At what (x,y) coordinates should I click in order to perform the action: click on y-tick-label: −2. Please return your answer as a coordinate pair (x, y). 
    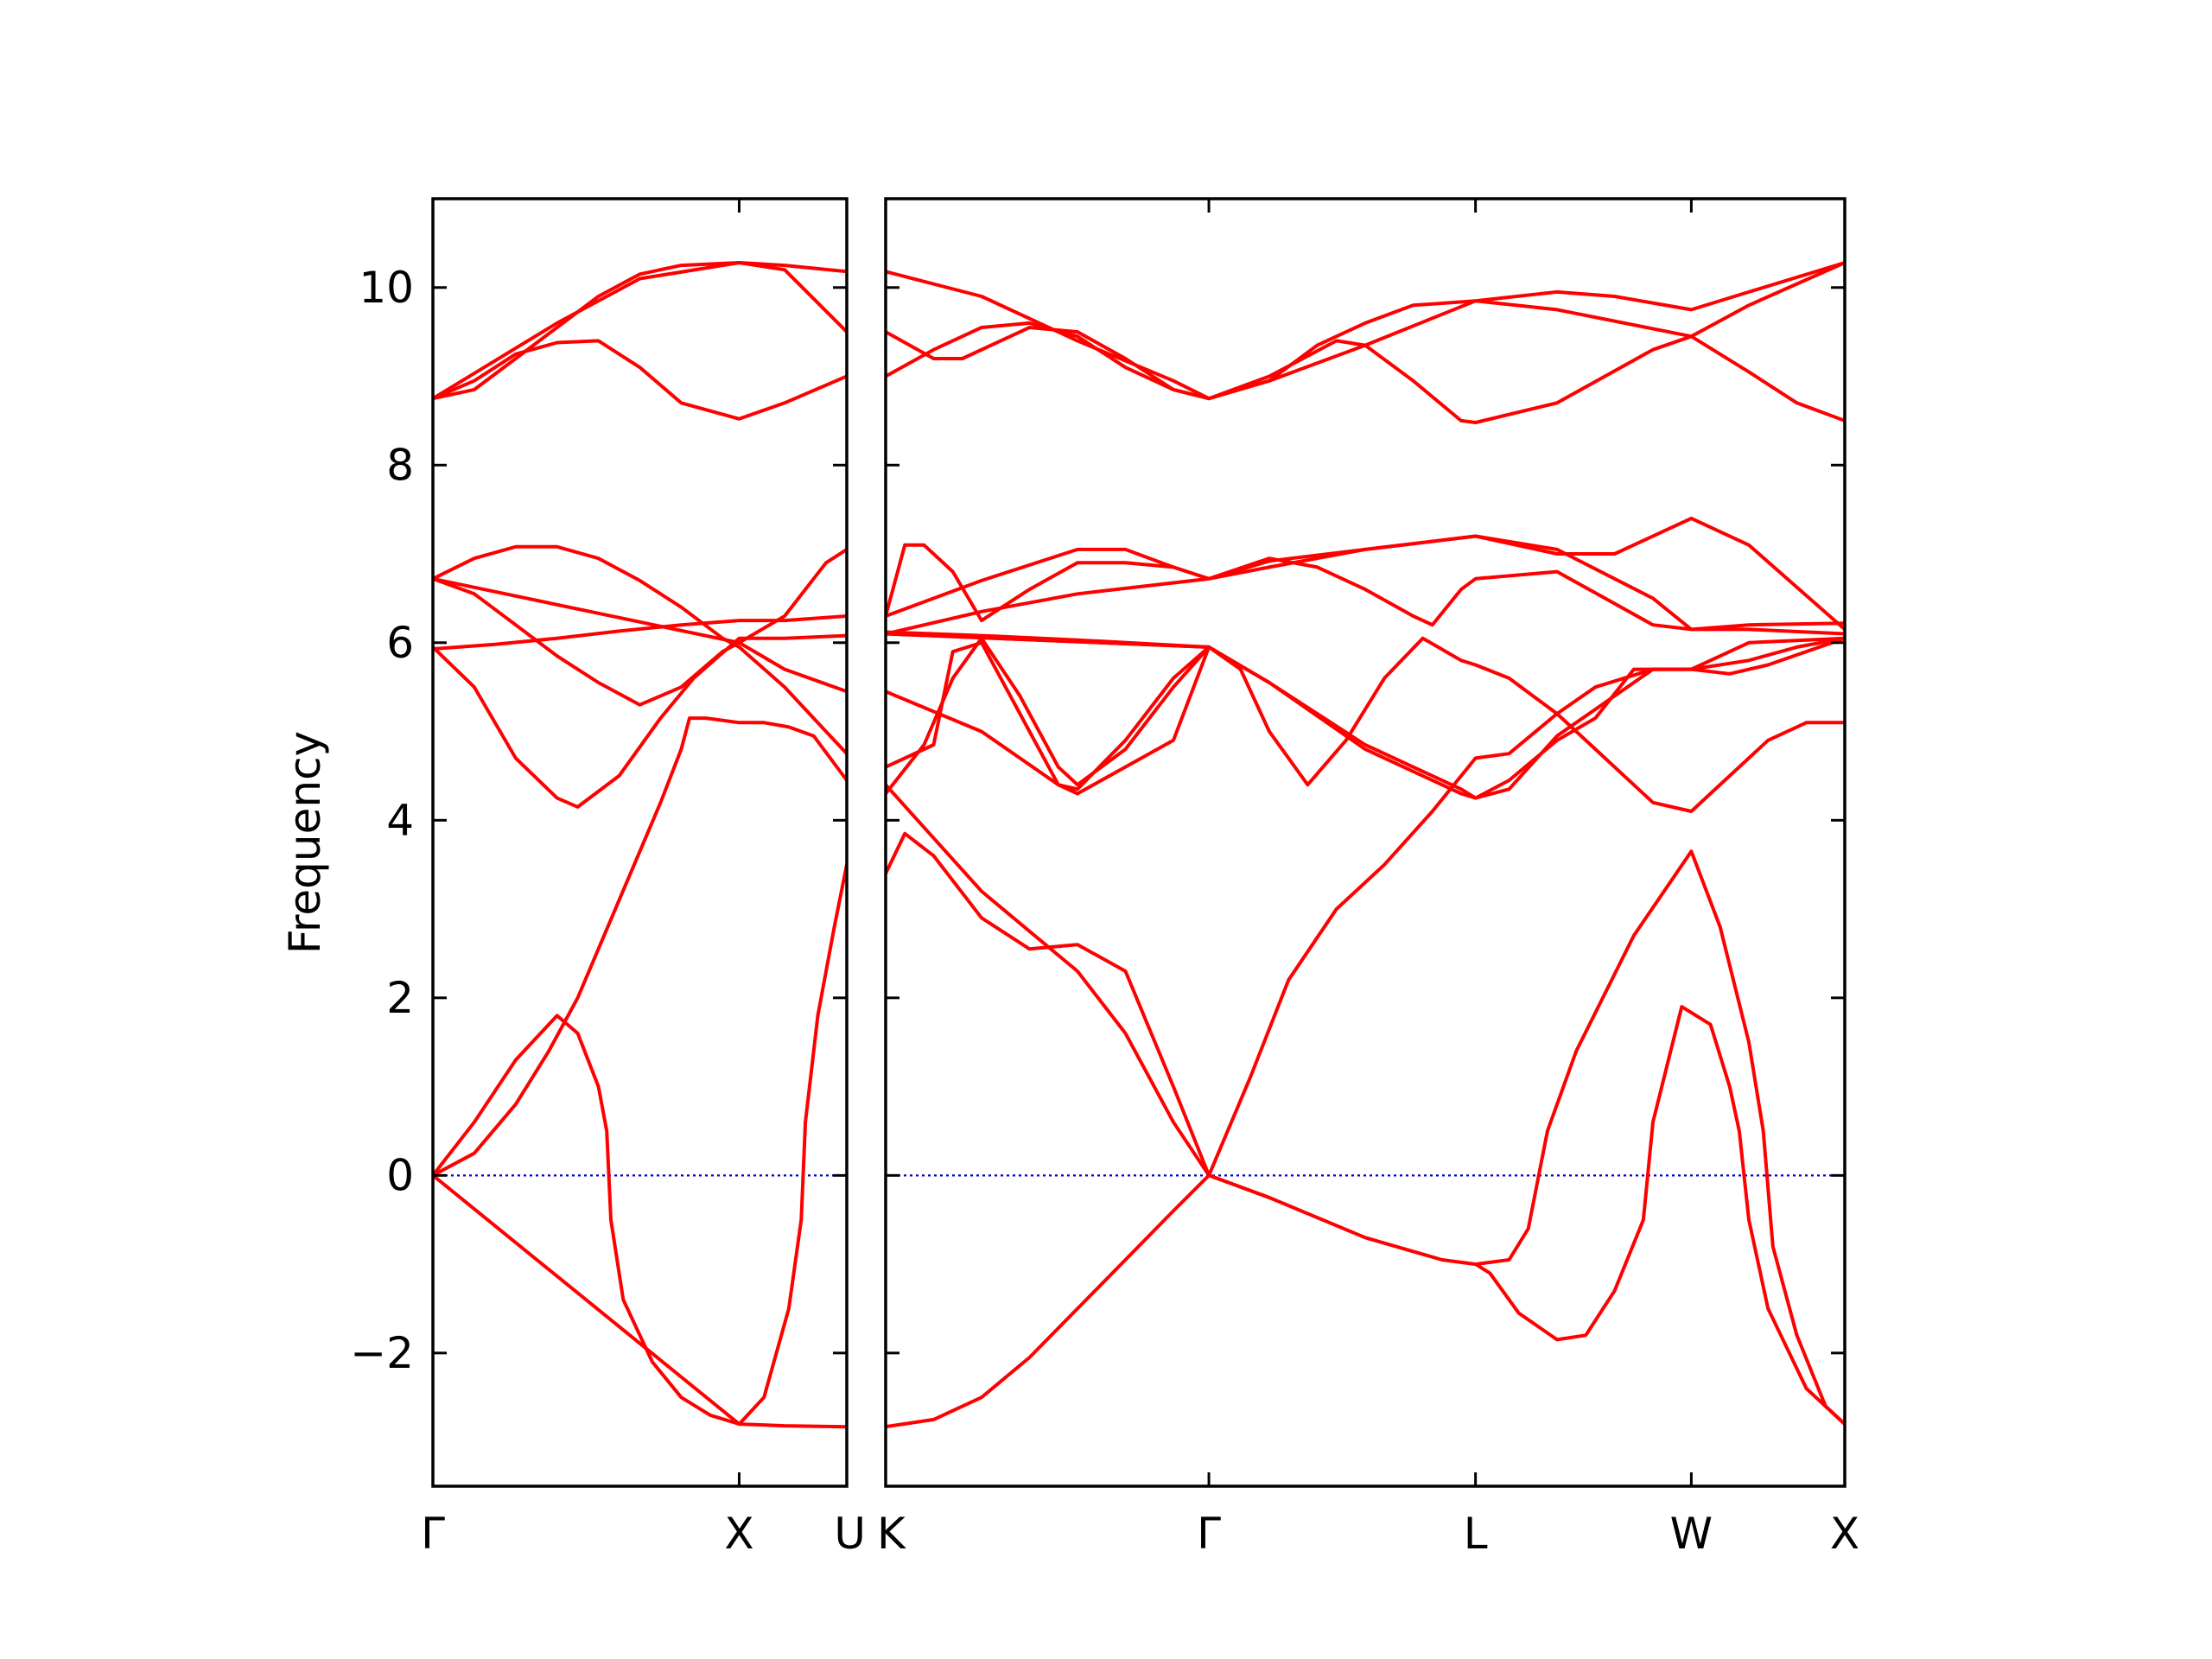
    Looking at the image, I should click on (382, 1353).